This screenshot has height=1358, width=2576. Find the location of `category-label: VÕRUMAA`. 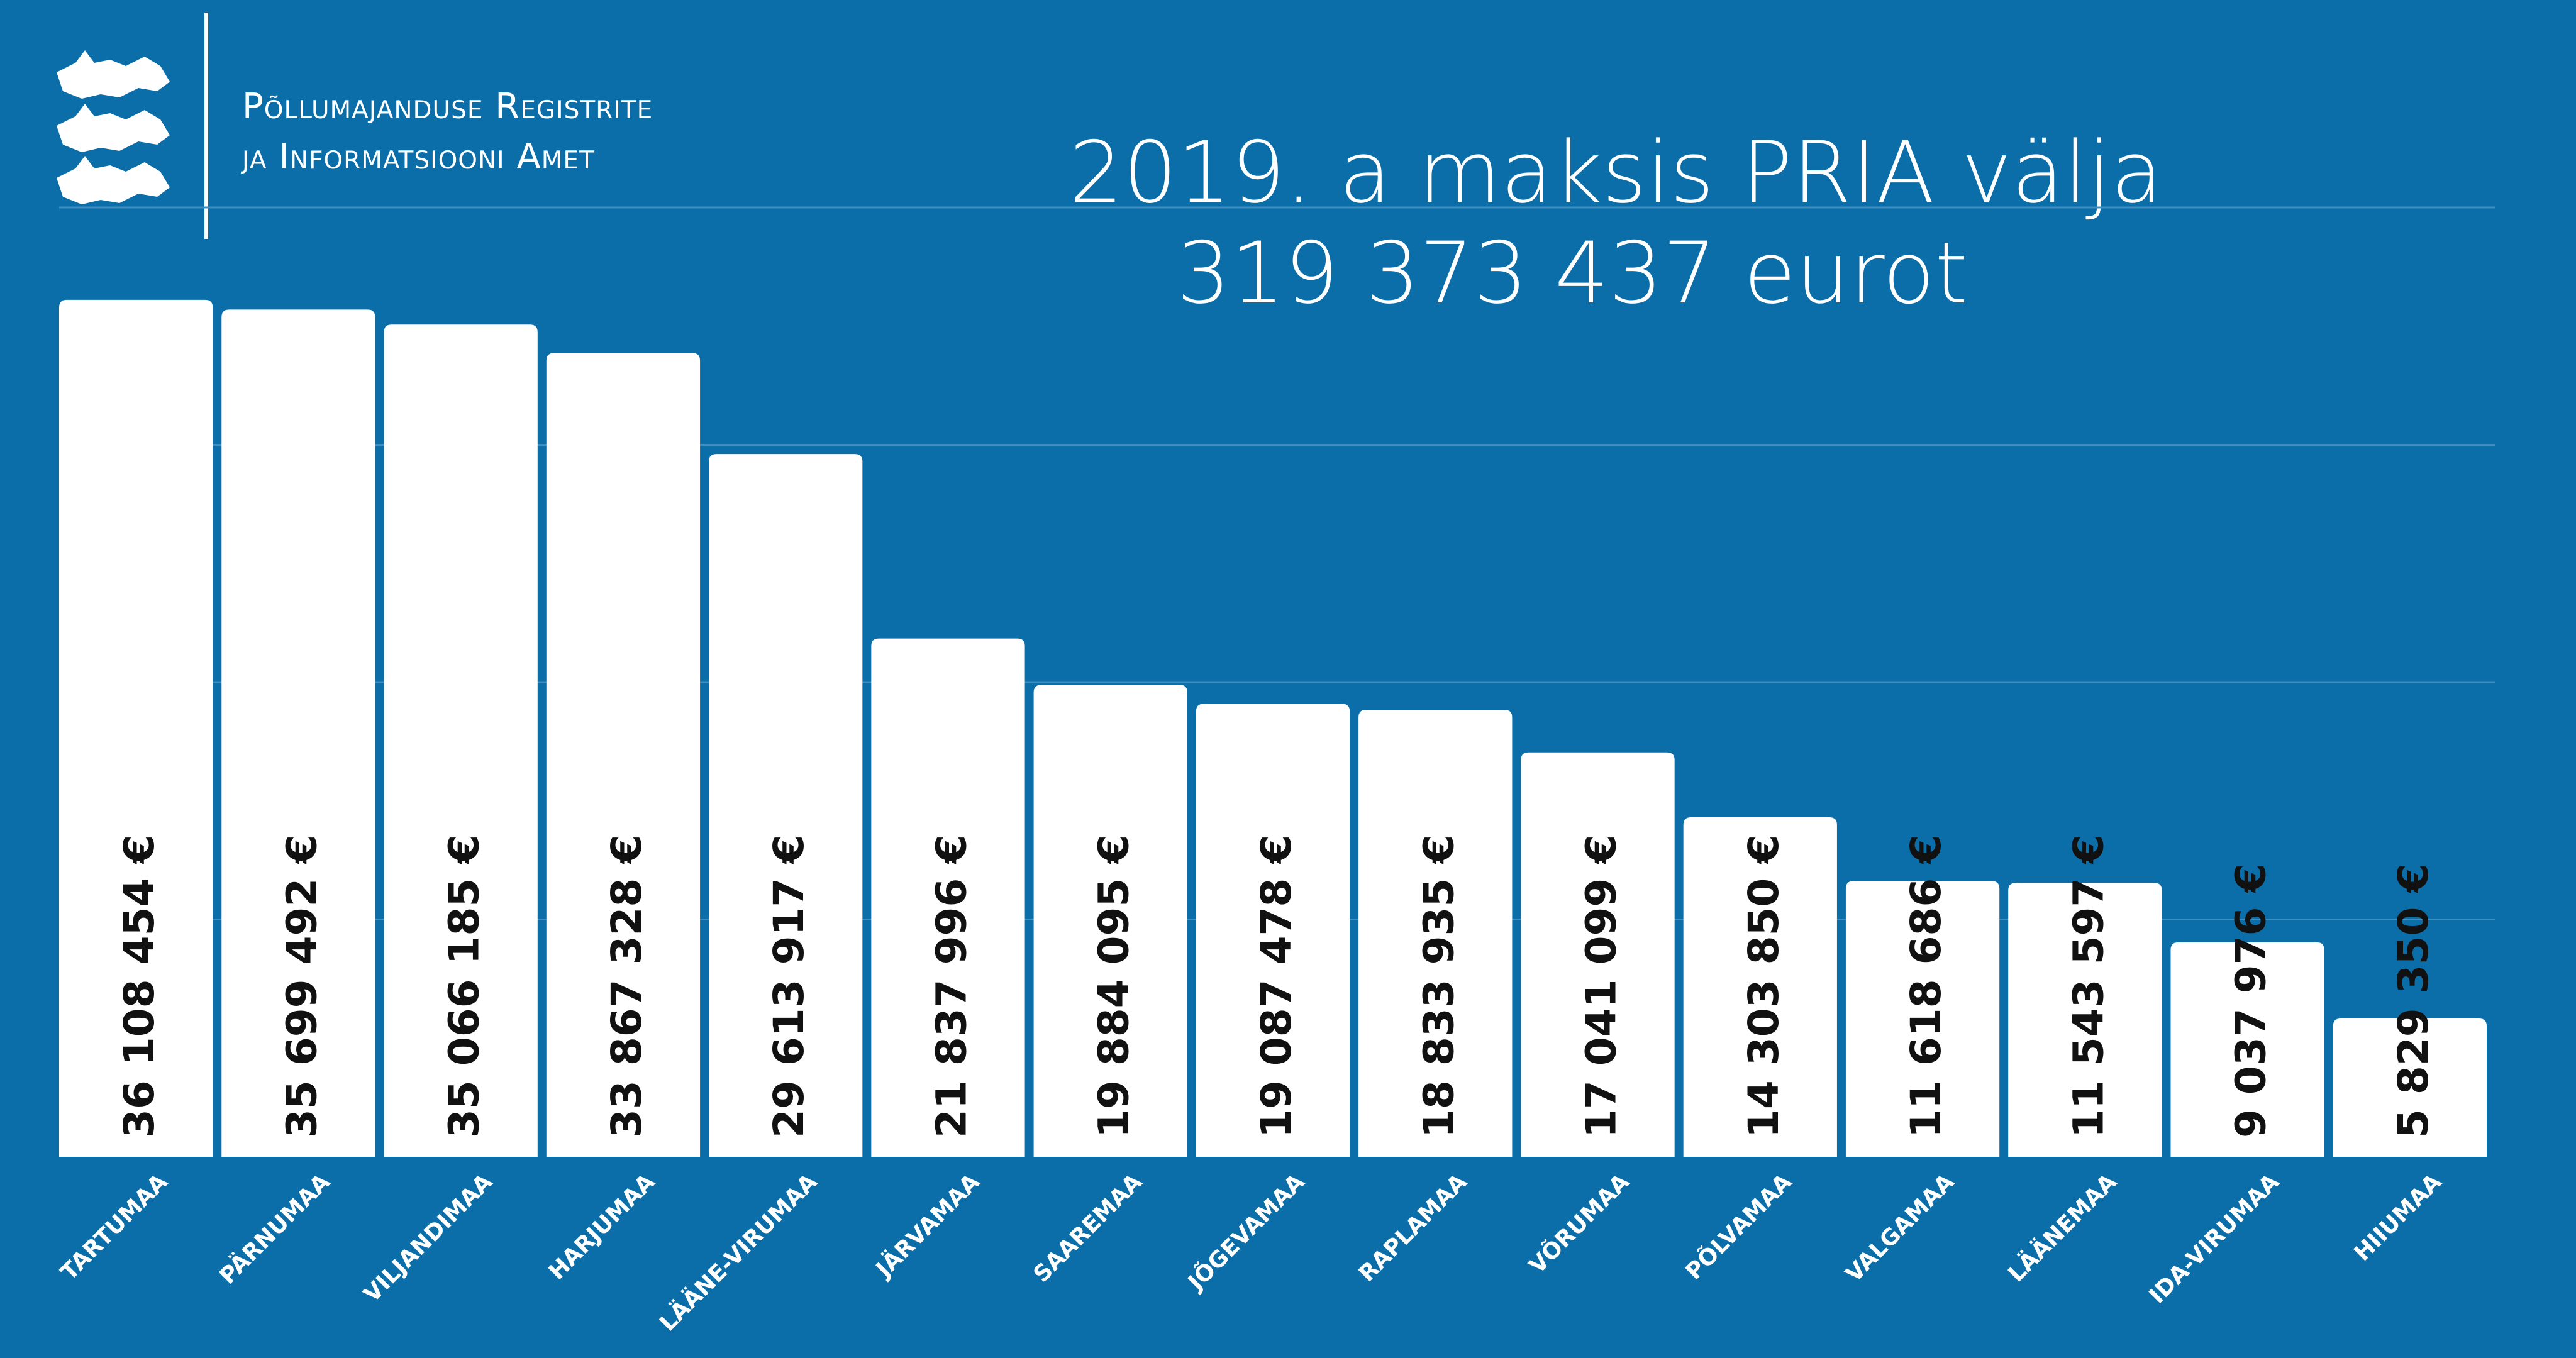

category-label: VÕRUMAA is located at coordinates (1579, 1224).